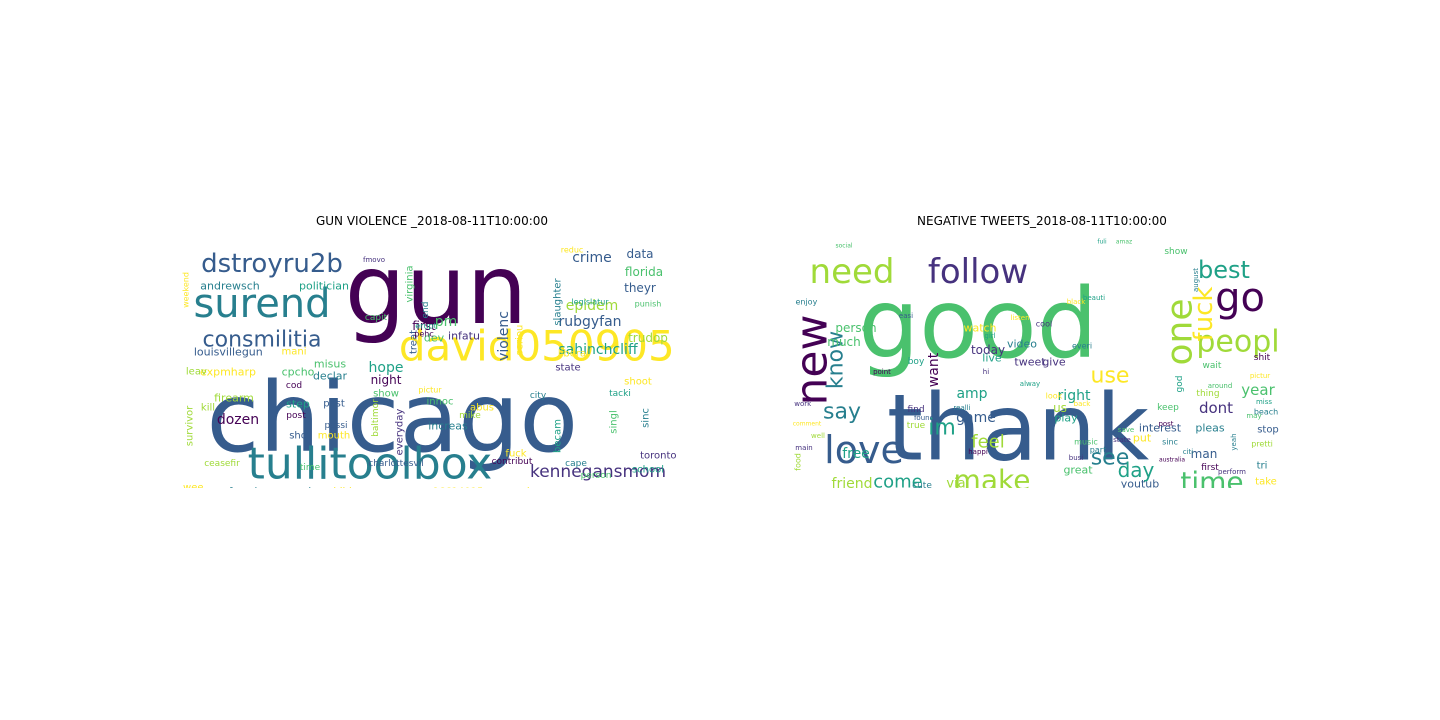 The image size is (1440, 720). I want to click on word-reduc: reduc, so click(572, 250).